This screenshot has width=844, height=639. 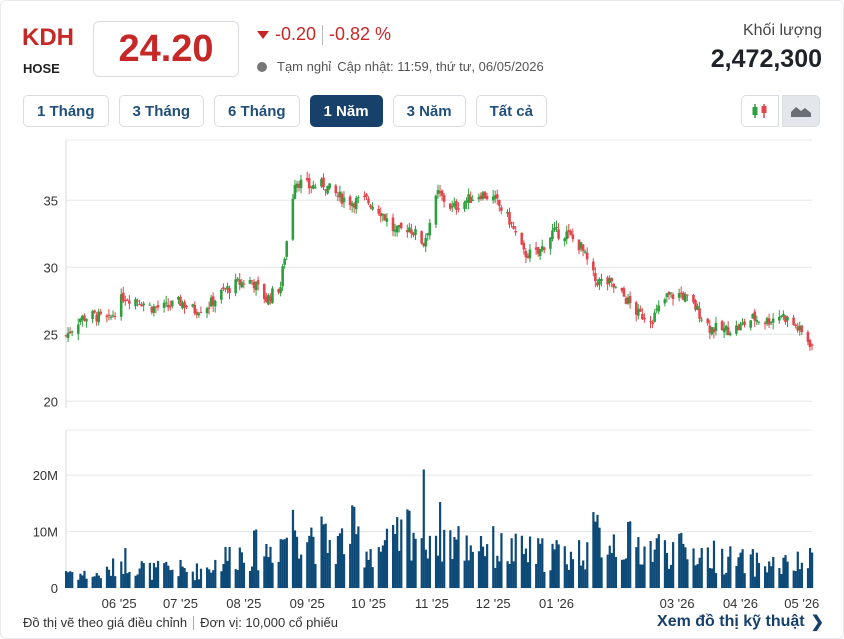 What do you see at coordinates (740, 622) in the screenshot?
I see `technical-chart-link: Xem đồ thị kỹ thuật ❯` at bounding box center [740, 622].